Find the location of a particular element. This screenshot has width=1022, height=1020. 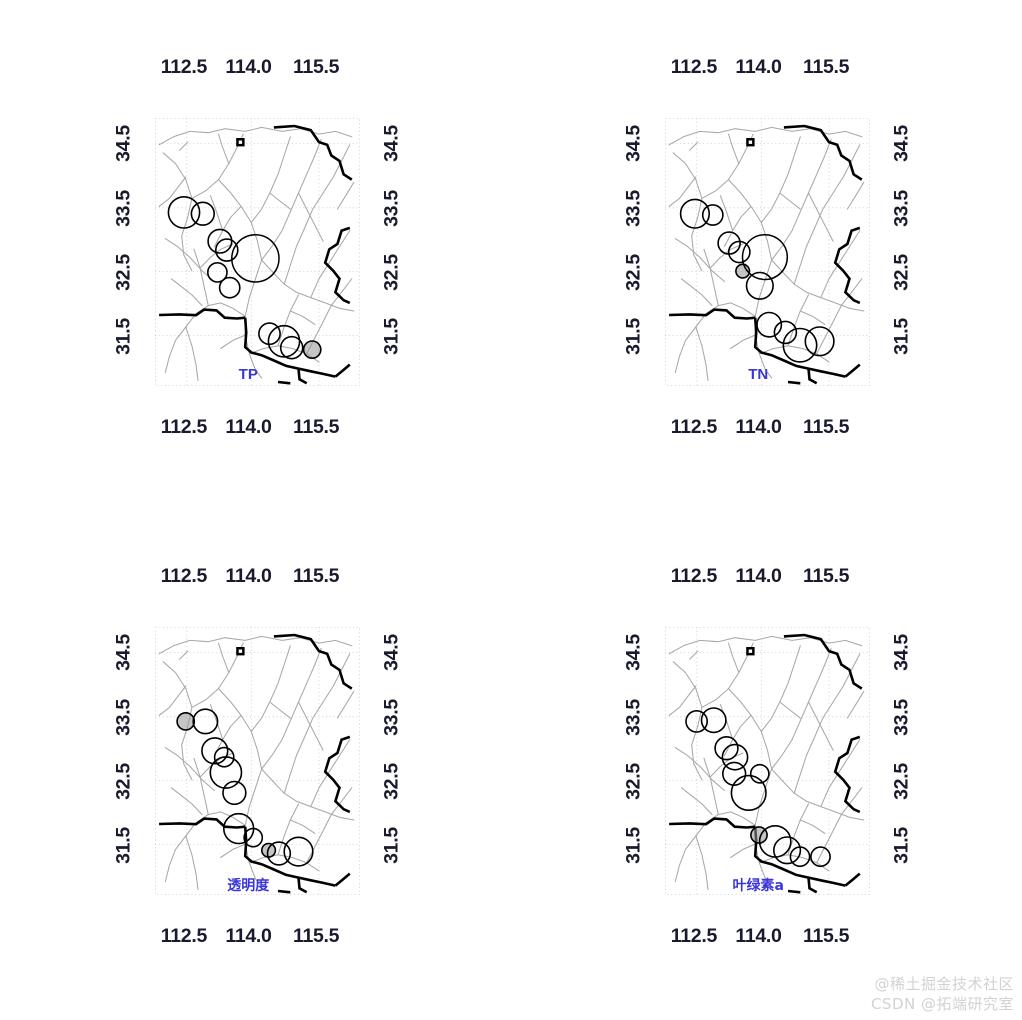

y-tick-left-transparency-1: 33.5 is located at coordinates (123, 717).